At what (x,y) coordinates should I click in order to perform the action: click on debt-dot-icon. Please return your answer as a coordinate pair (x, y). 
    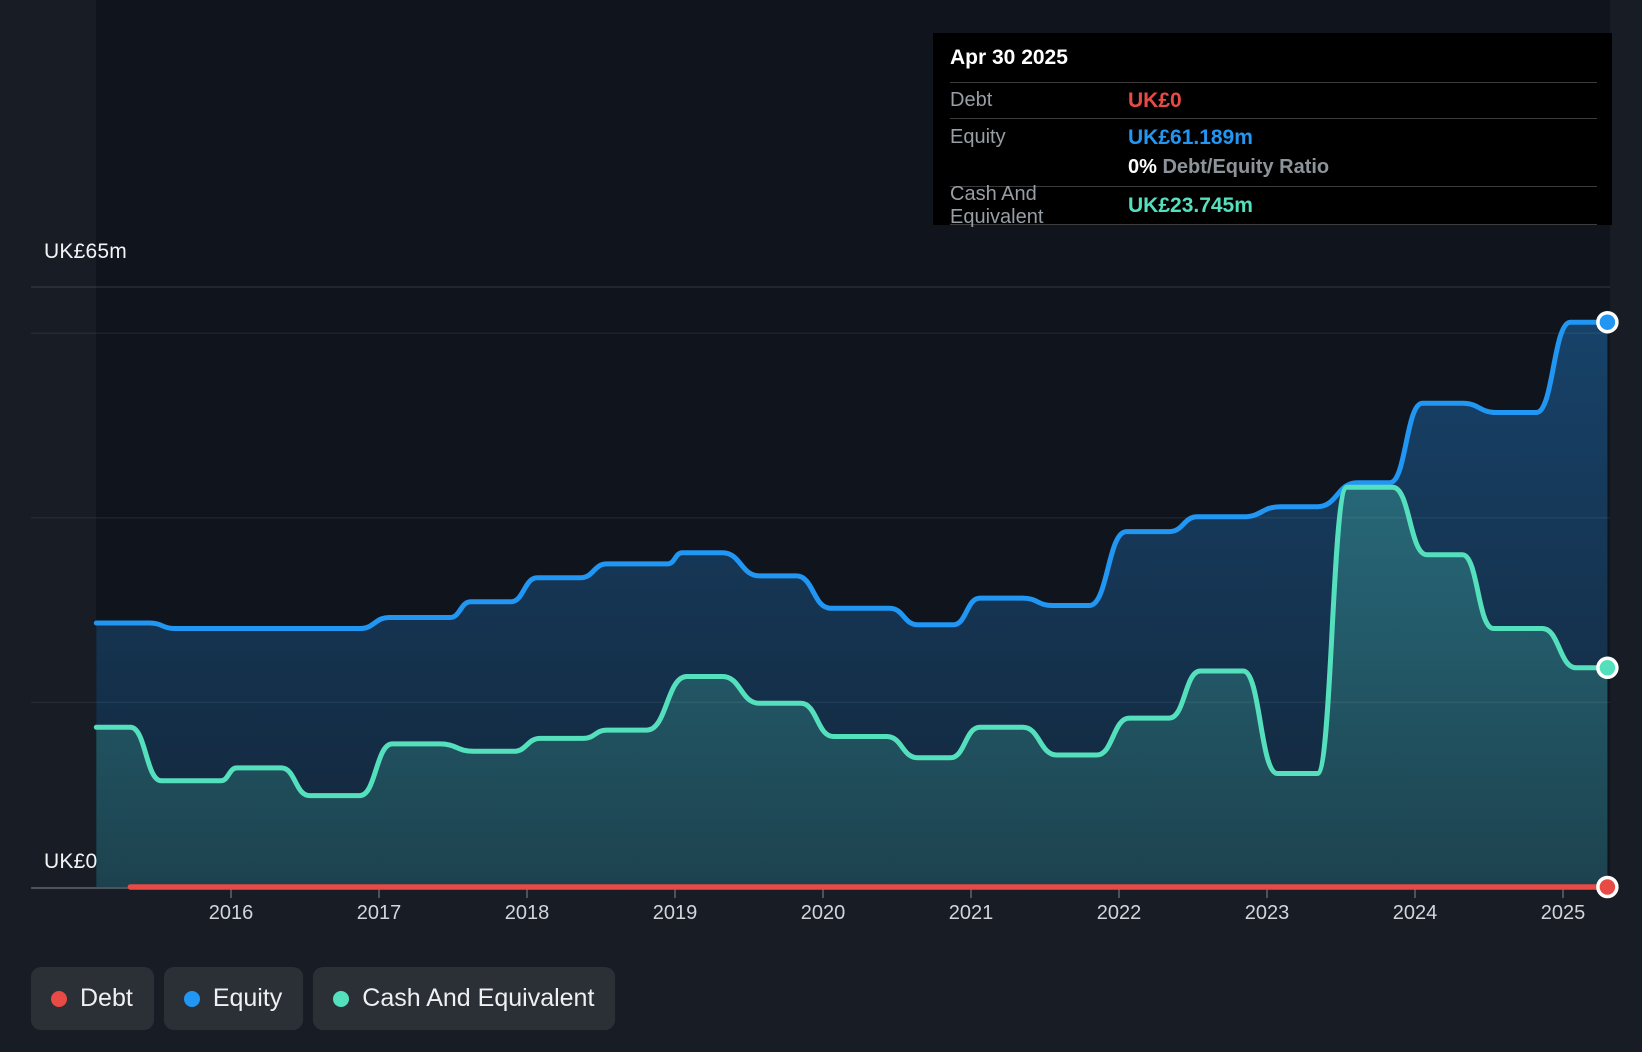
    Looking at the image, I should click on (59, 998).